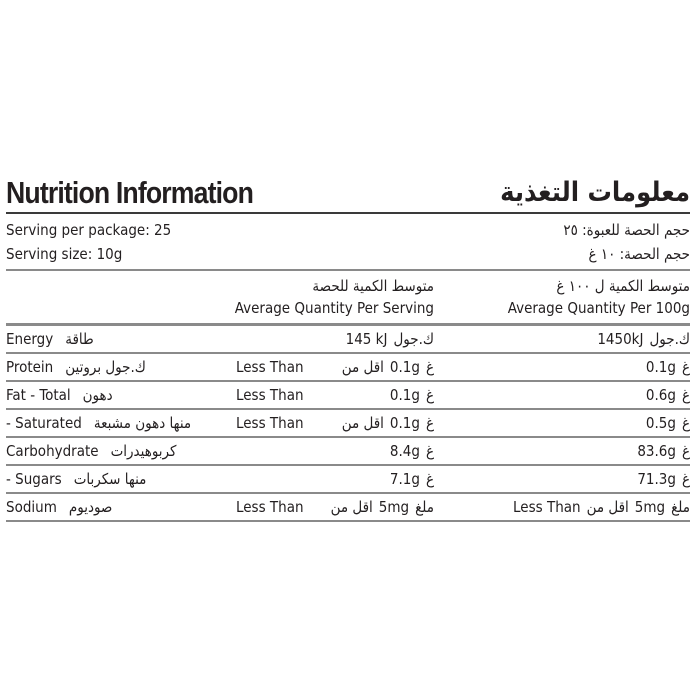 The height and width of the screenshot is (700, 700). Describe the element at coordinates (105, 367) in the screenshot. I see `nutrient-name-arabic: ك.جول بروتين` at that location.